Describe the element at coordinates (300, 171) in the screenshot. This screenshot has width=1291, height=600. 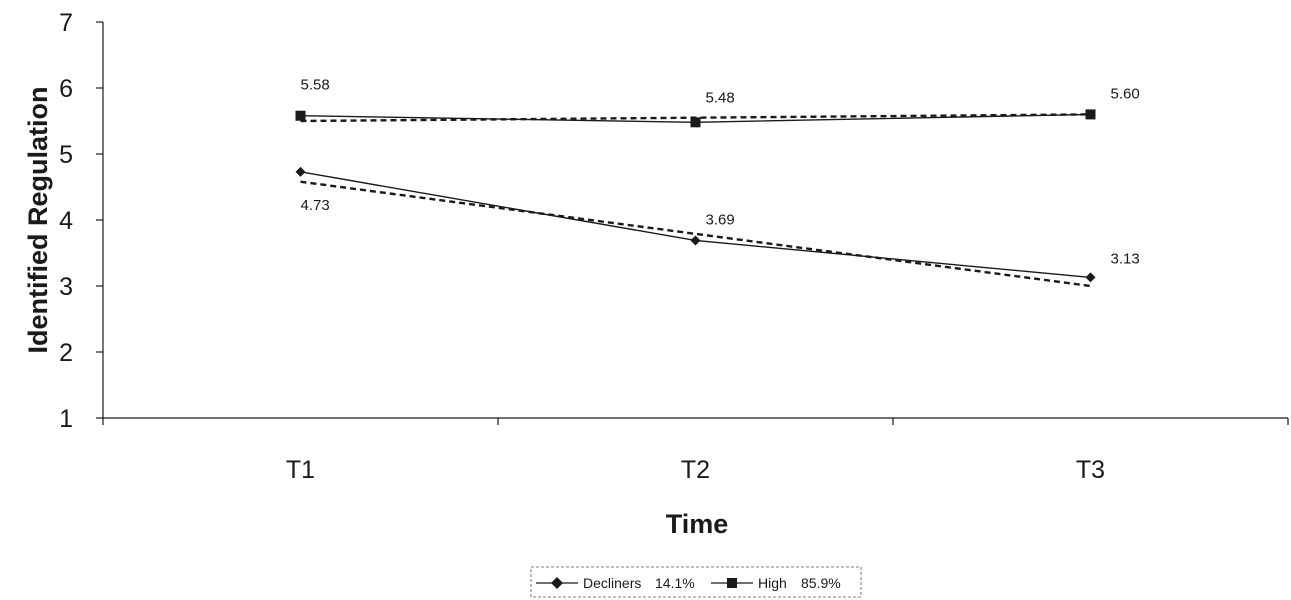
I see `point-decliners-t1` at that location.